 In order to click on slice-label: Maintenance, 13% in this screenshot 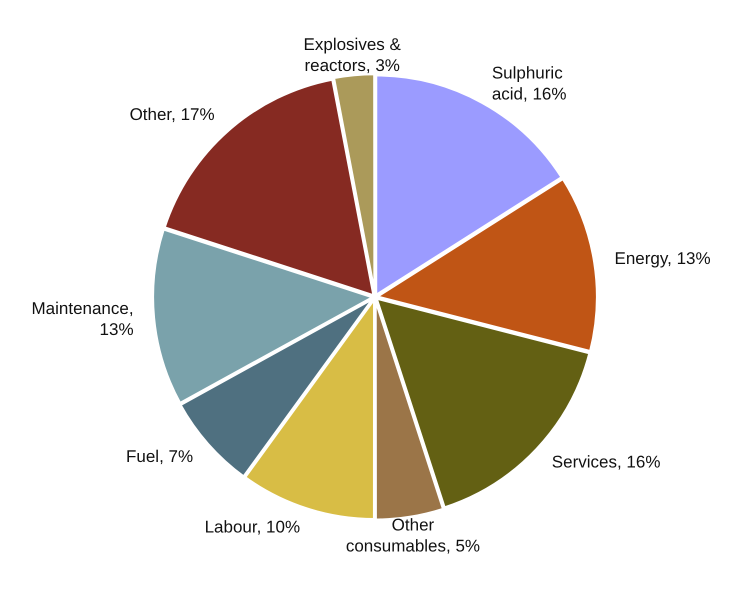, I will do `click(83, 319)`.